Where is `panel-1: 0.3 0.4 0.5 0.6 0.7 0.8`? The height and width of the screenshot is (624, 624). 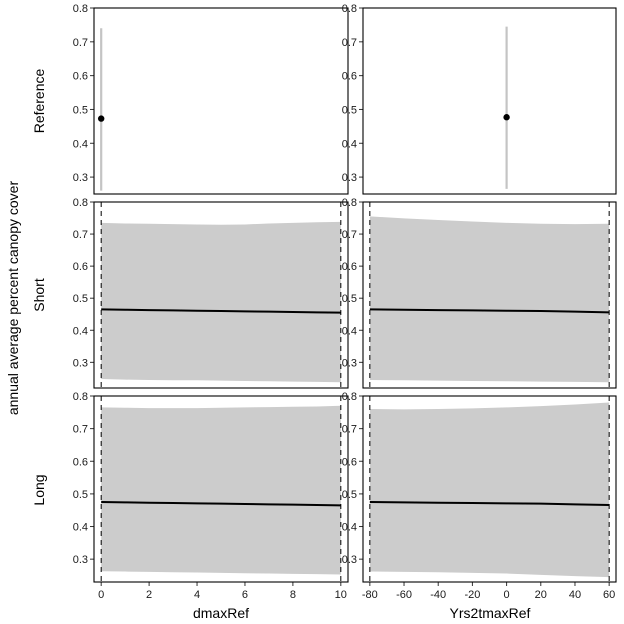 panel-1: 0.3 0.4 0.5 0.6 0.7 0.8 is located at coordinates (479, 99).